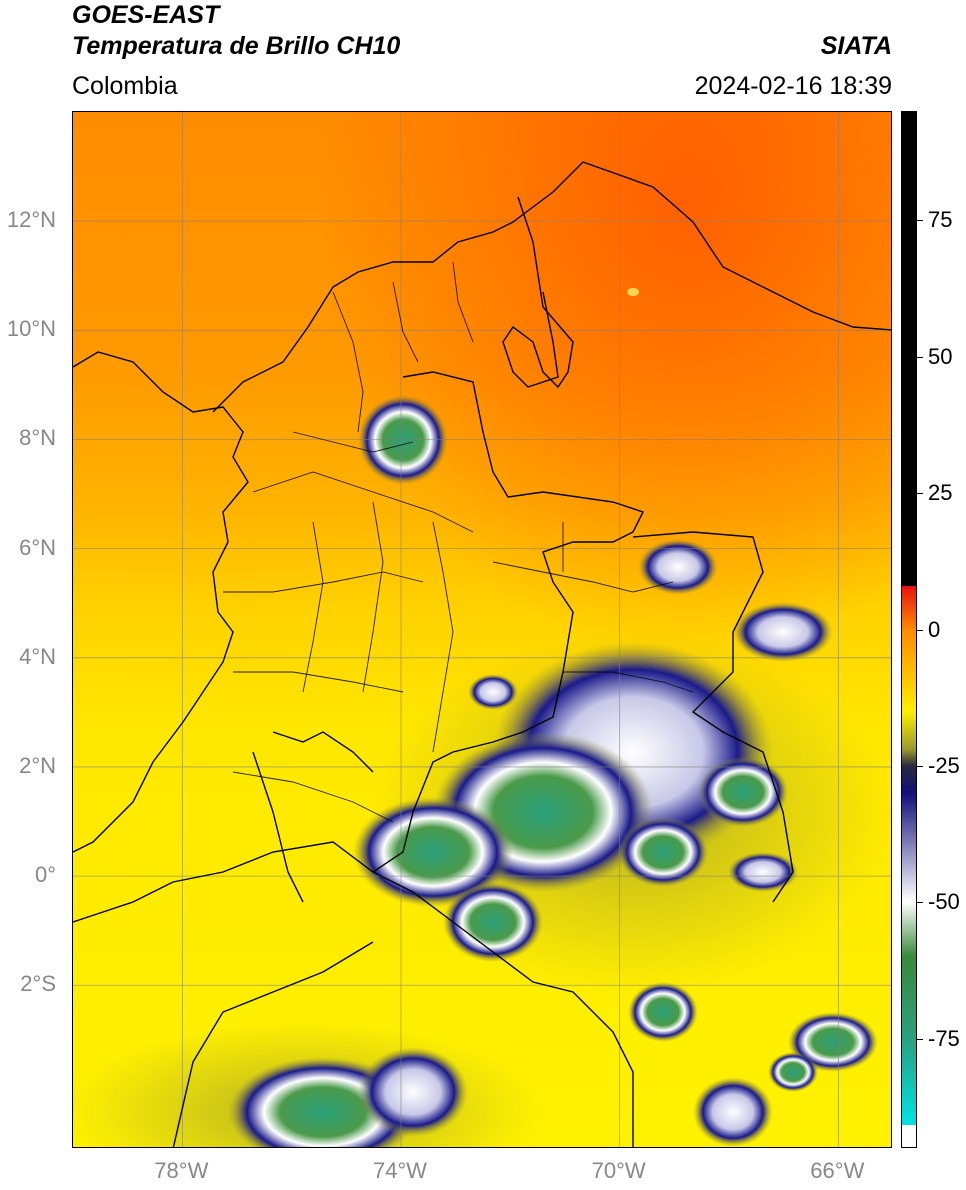  What do you see at coordinates (146, 15) in the screenshot?
I see `satellite-name: GOES-EAST` at bounding box center [146, 15].